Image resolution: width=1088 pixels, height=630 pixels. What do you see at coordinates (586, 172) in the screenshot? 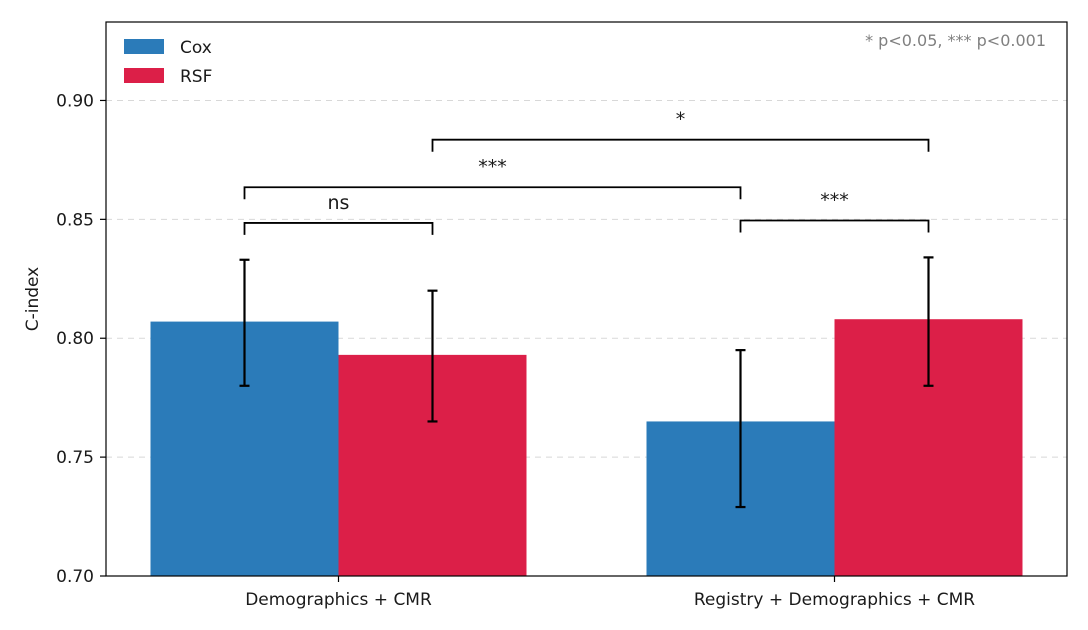
I see `significance-brackets: ns*******` at bounding box center [586, 172].